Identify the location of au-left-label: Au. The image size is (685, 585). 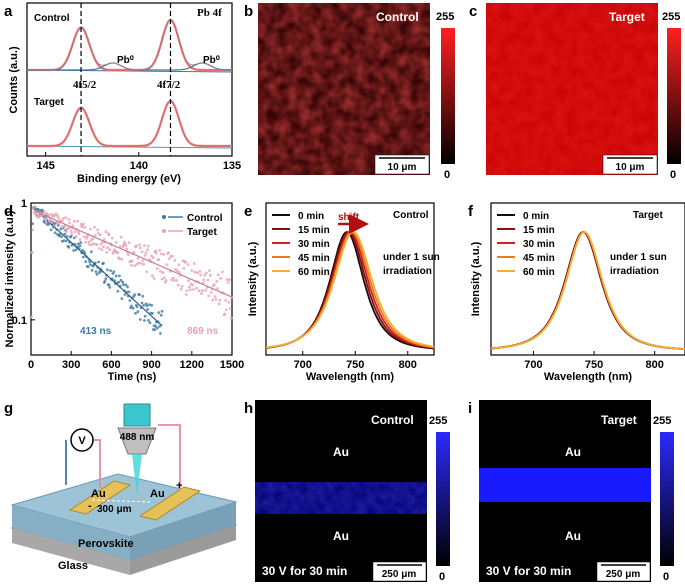
(98, 494).